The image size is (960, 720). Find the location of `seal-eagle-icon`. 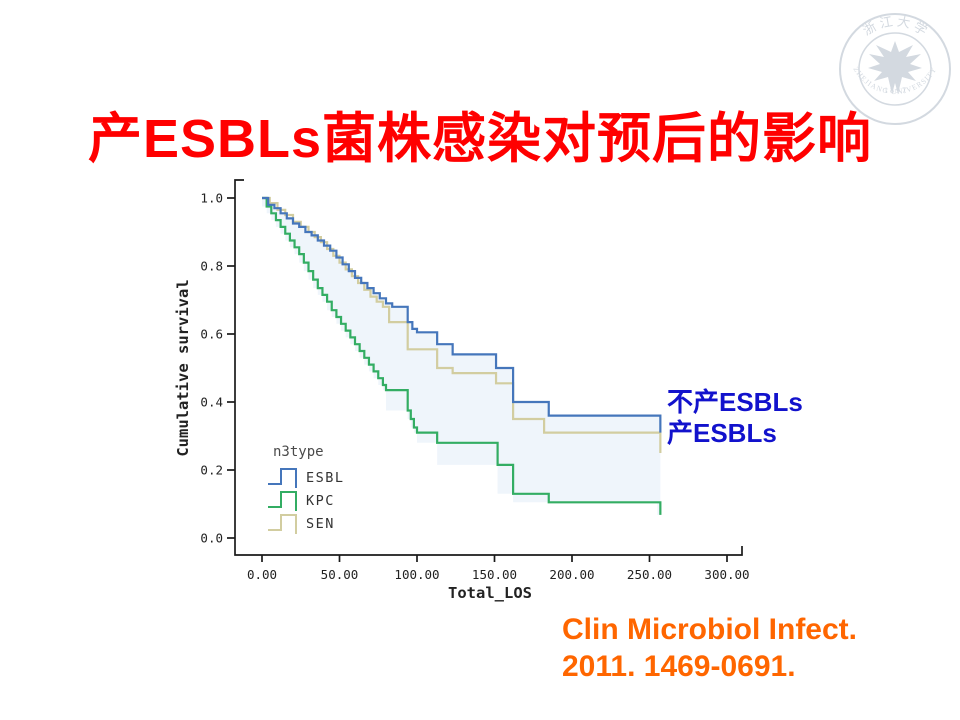

seal-eagle-icon is located at coordinates (895, 67).